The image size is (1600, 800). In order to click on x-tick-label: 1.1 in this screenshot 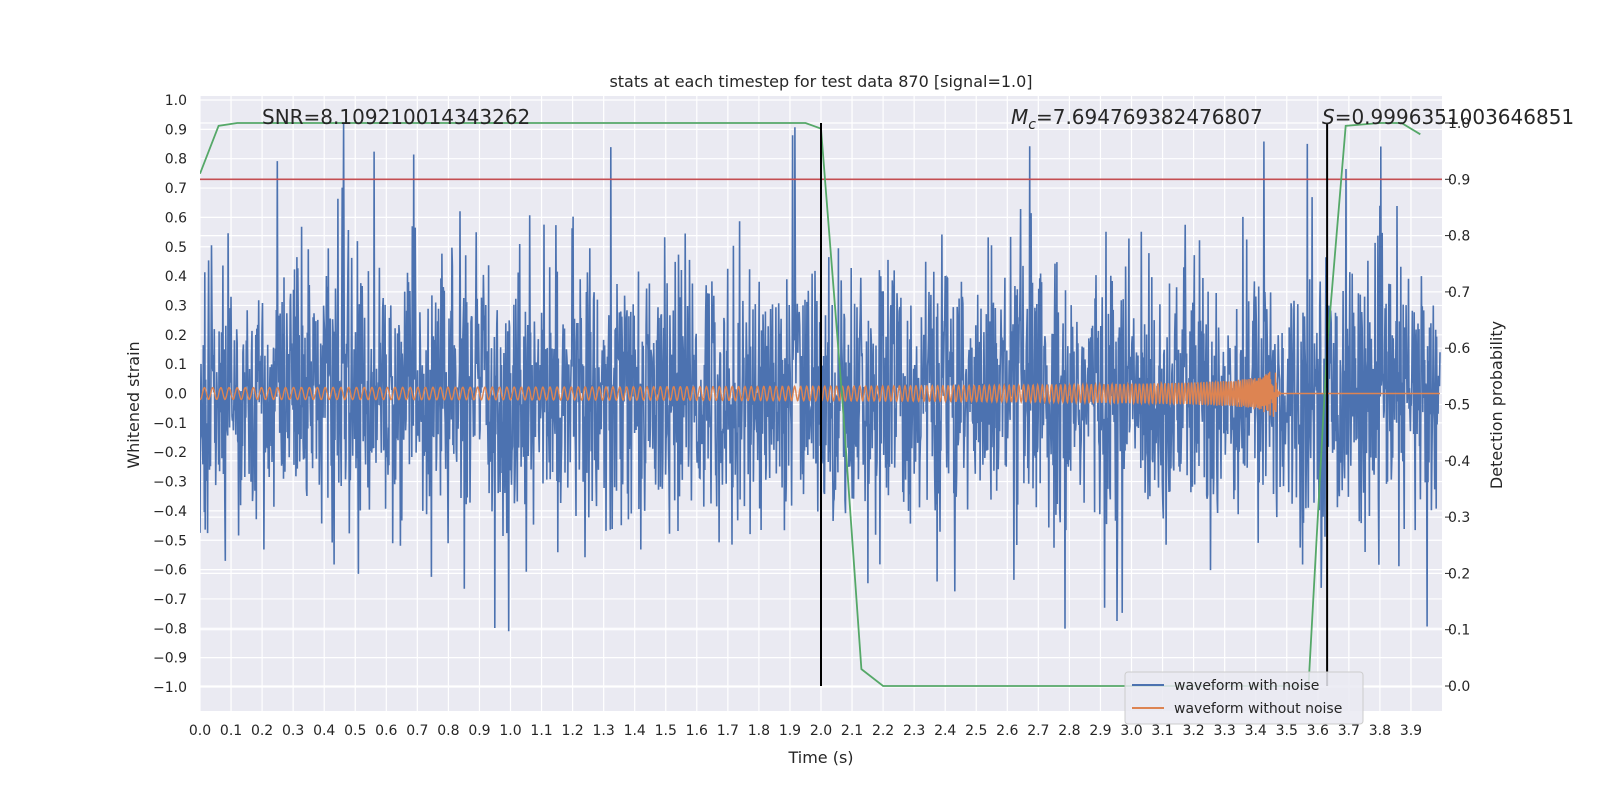, I will do `click(541, 731)`.